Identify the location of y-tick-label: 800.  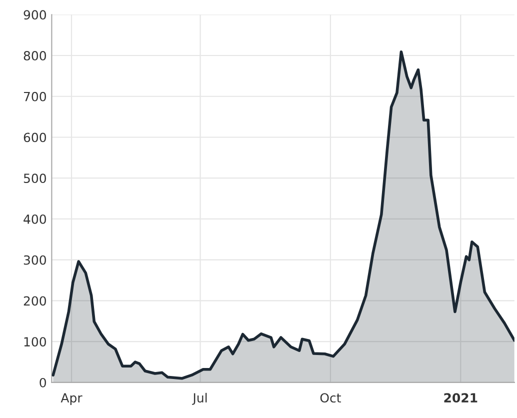
(35, 55).